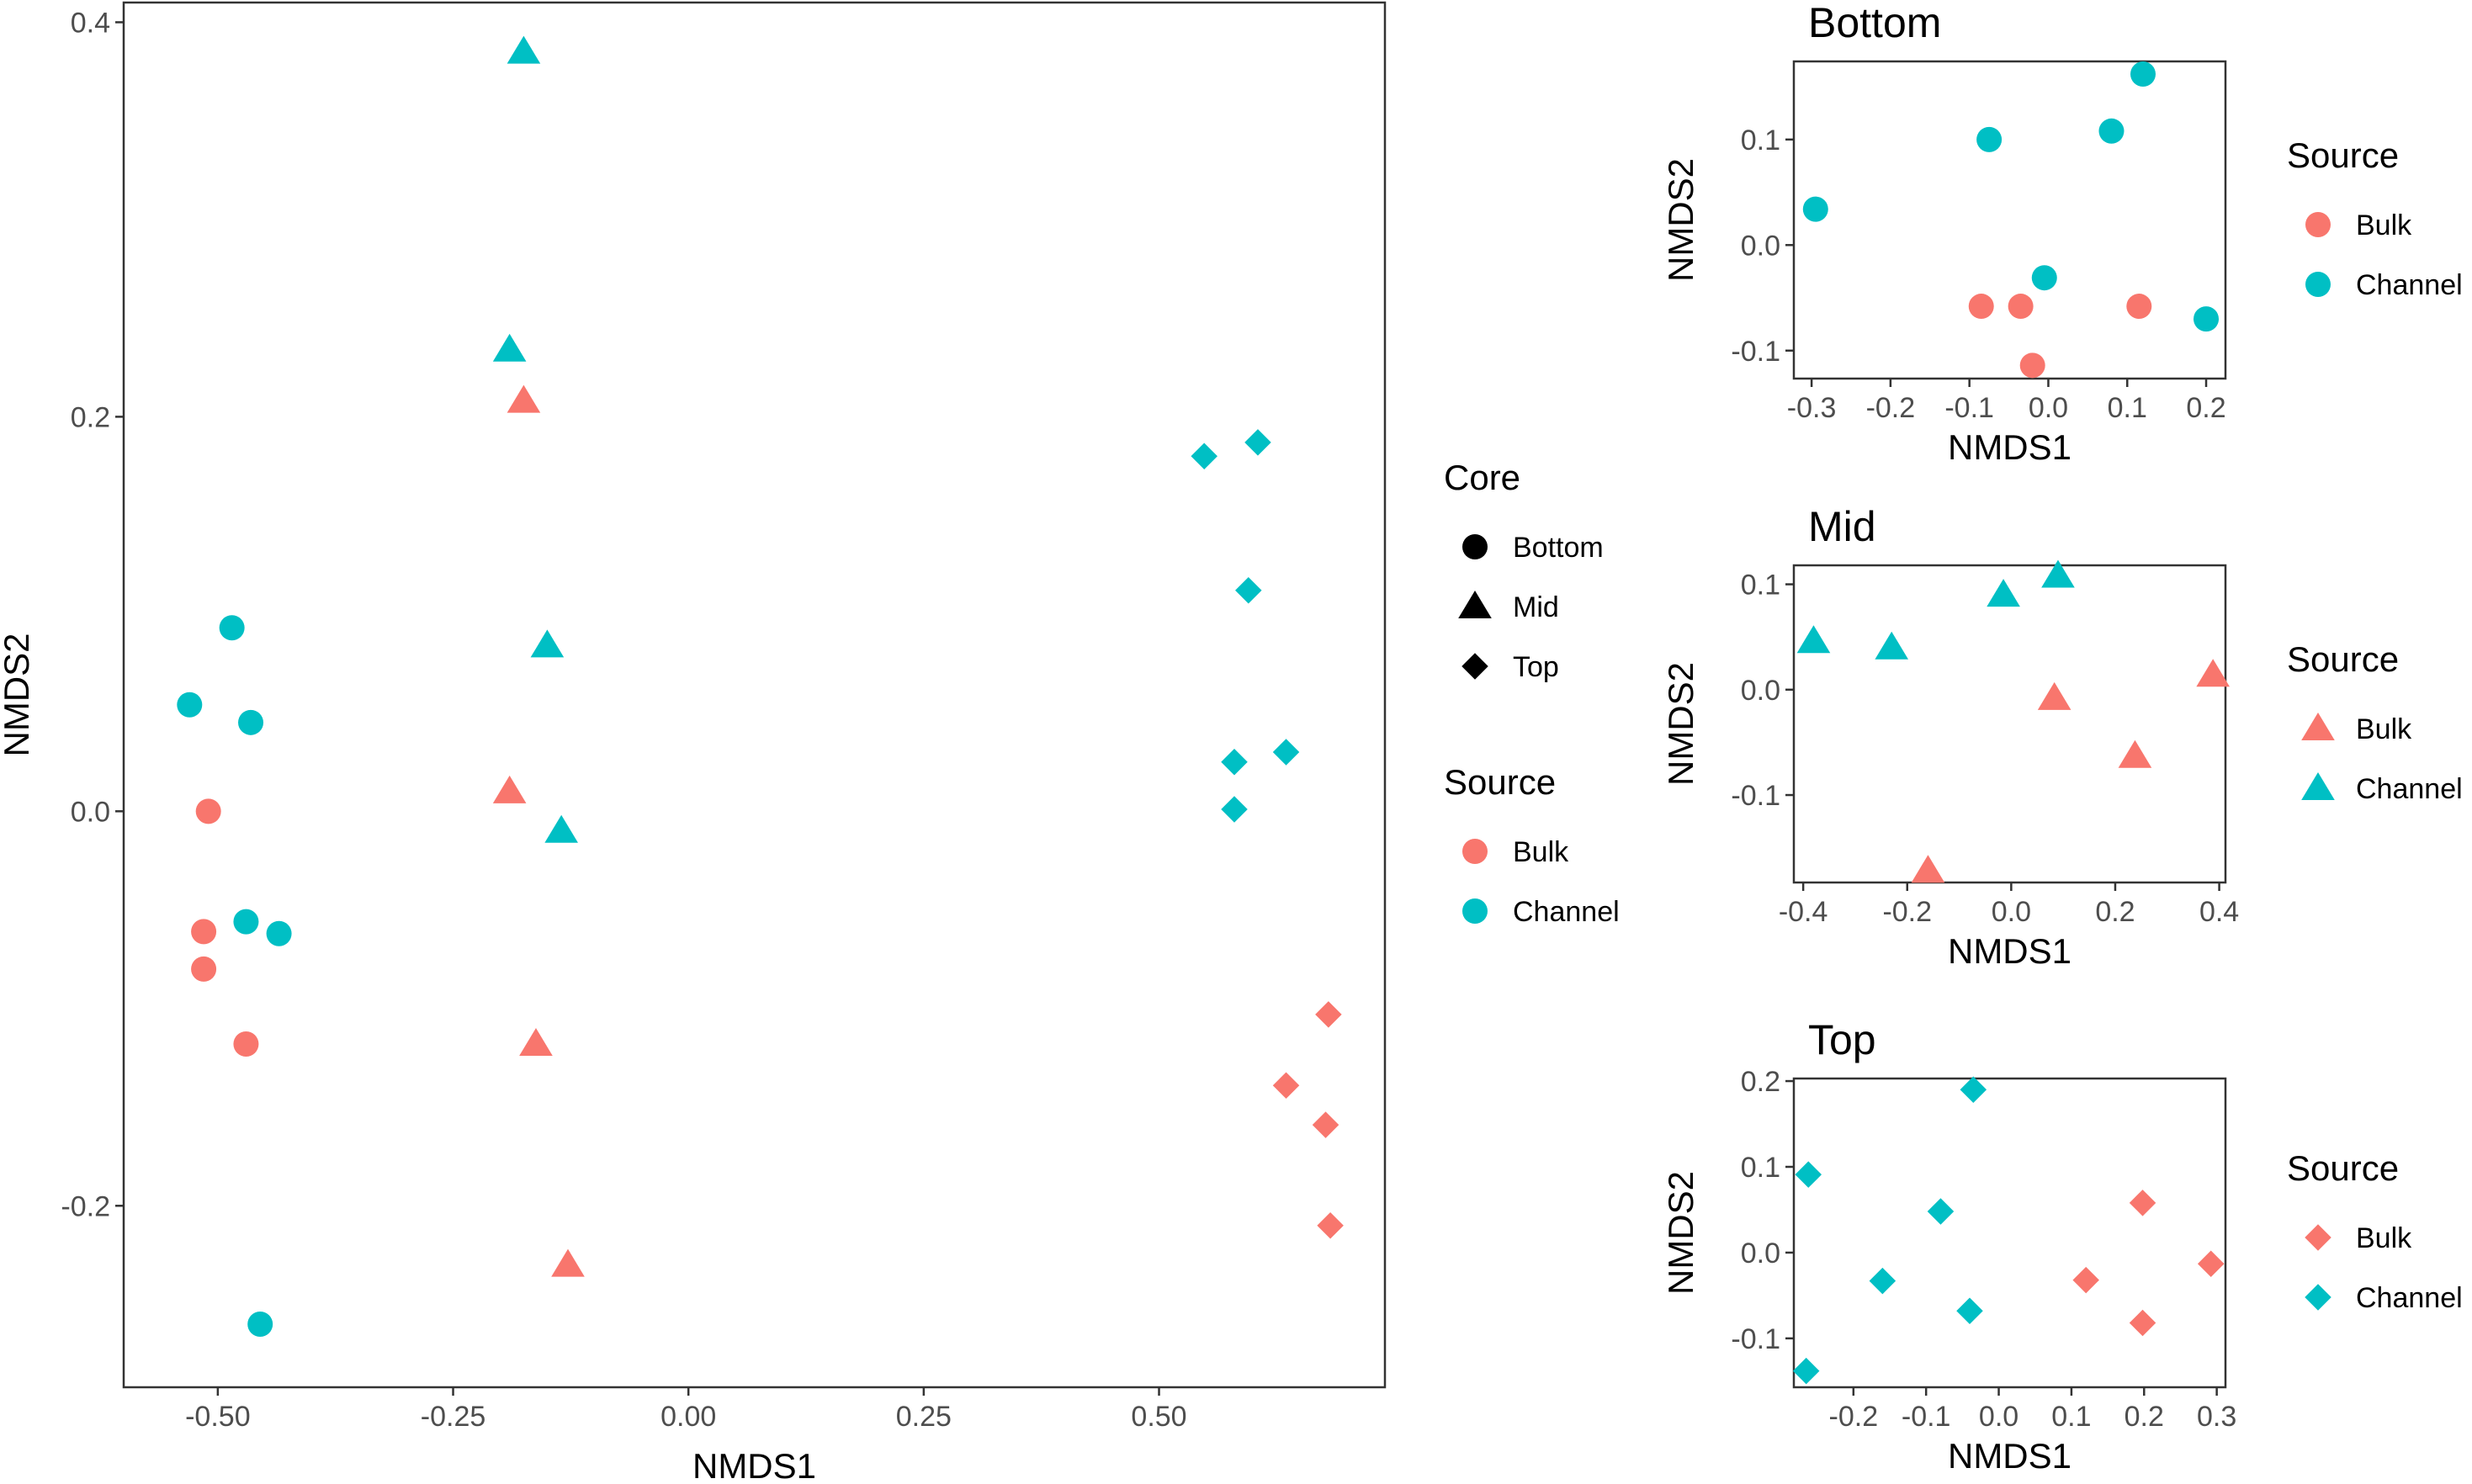 The image size is (2472, 1484). I want to click on x-tick-label: -0.50, so click(218, 1417).